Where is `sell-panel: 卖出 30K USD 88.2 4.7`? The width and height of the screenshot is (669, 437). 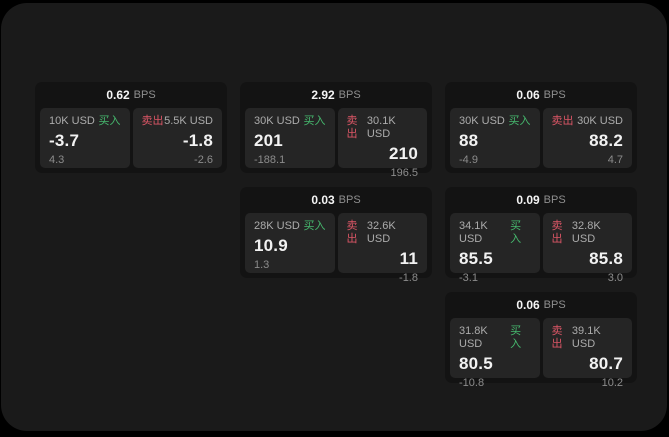 sell-panel: 卖出 30K USD 88.2 4.7 is located at coordinates (587, 138).